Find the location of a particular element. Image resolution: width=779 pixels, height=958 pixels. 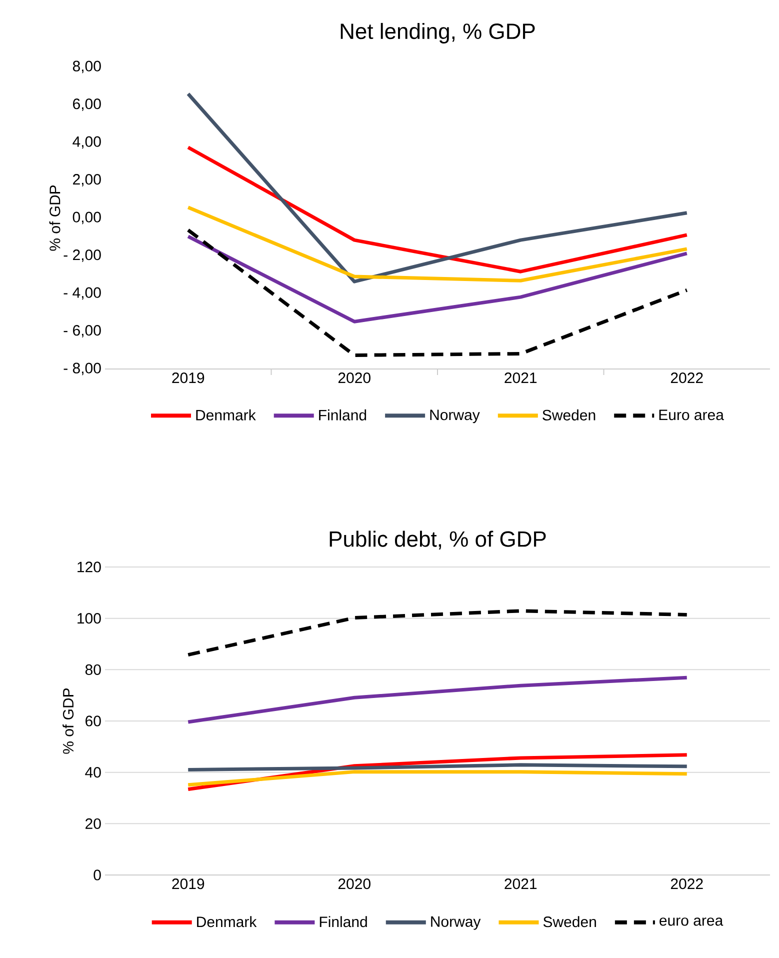

y-tick-label: 4,00 is located at coordinates (86, 142).